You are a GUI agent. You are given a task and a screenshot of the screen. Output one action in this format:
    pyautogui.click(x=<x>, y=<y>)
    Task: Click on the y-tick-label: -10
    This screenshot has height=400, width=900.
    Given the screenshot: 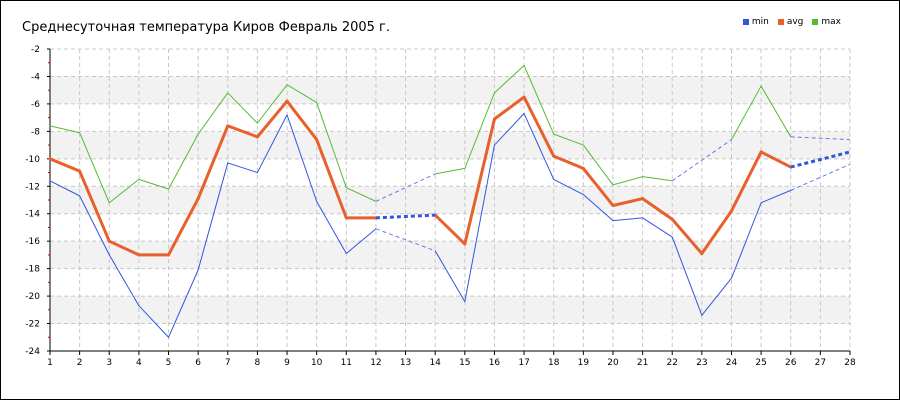 What is the action you would take?
    pyautogui.click(x=32, y=160)
    